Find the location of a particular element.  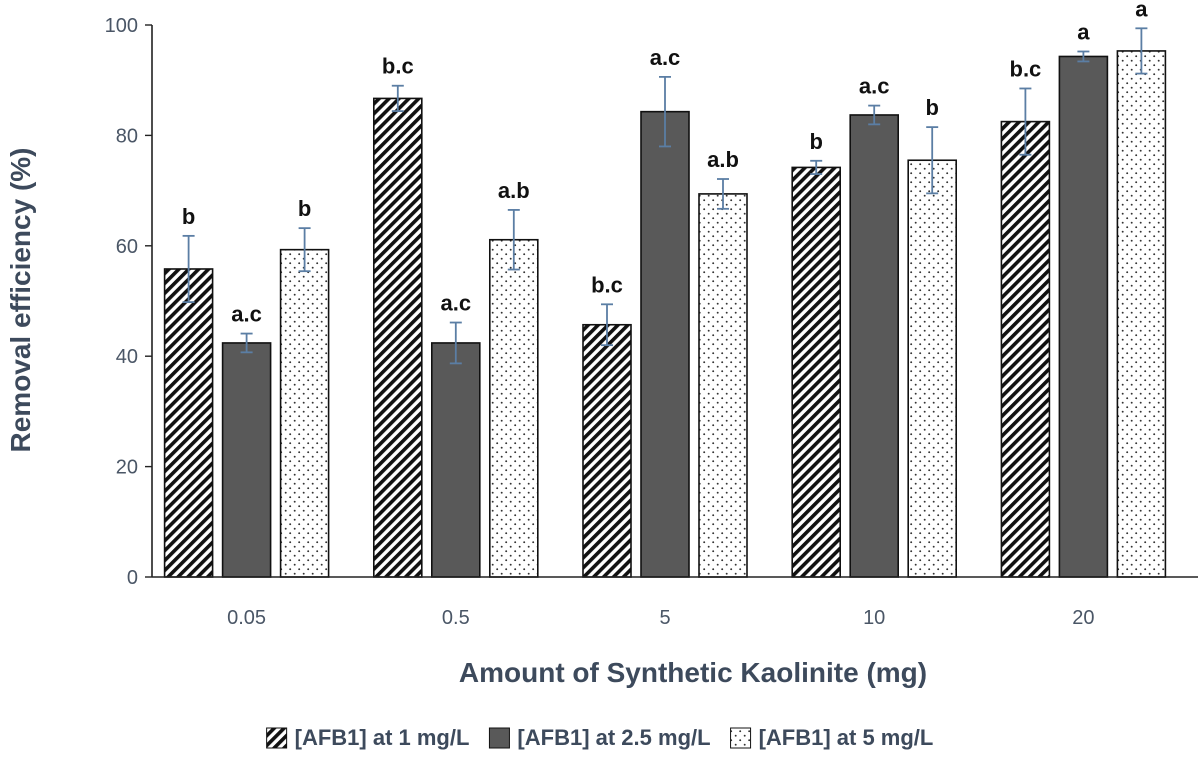

sig-label-s1-10: b is located at coordinates (815, 141).